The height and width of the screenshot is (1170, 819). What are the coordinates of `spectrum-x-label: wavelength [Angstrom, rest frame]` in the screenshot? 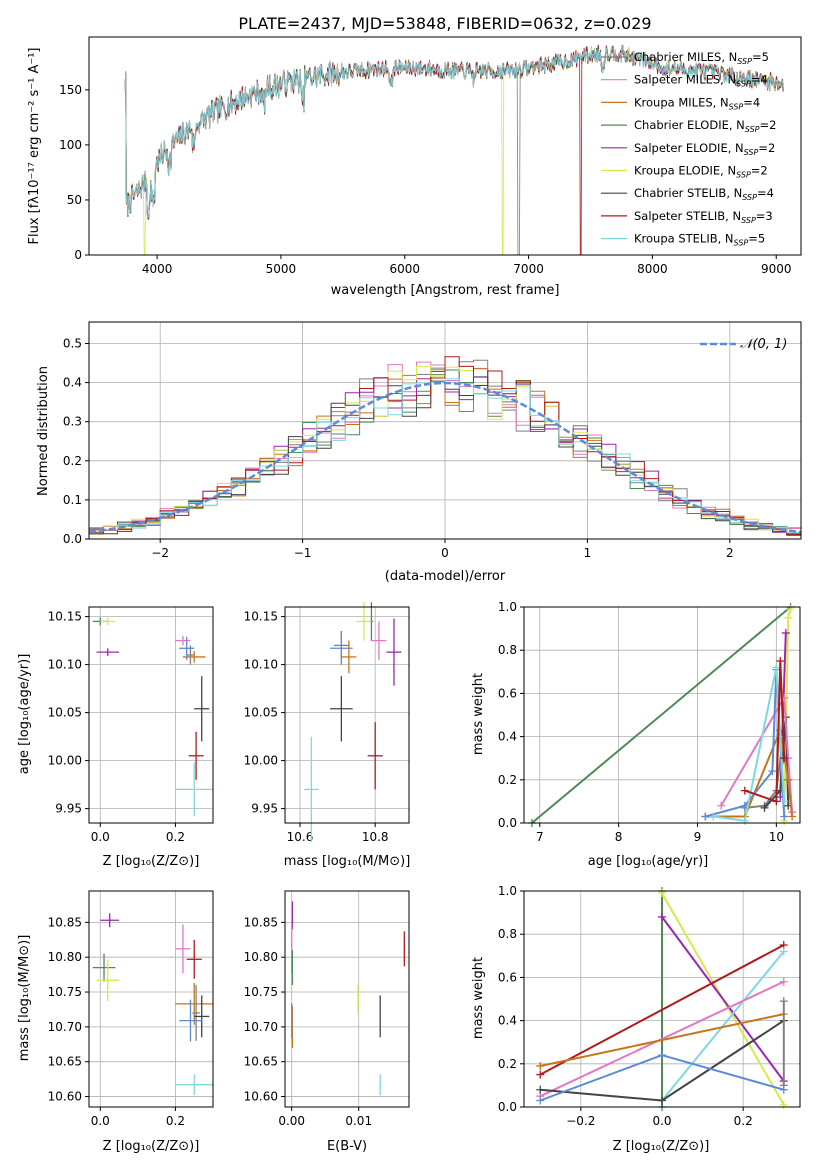 It's located at (445, 290).